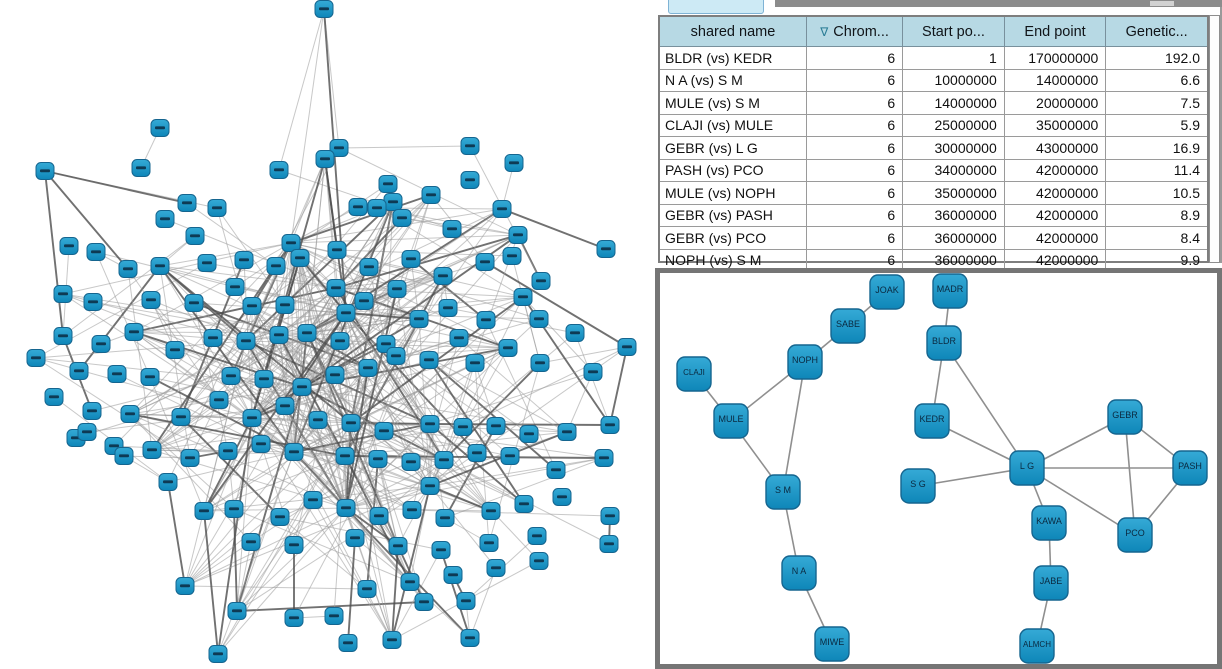  Describe the element at coordinates (1054, 80) in the screenshot. I see `cell-value: 14000000` at that location.